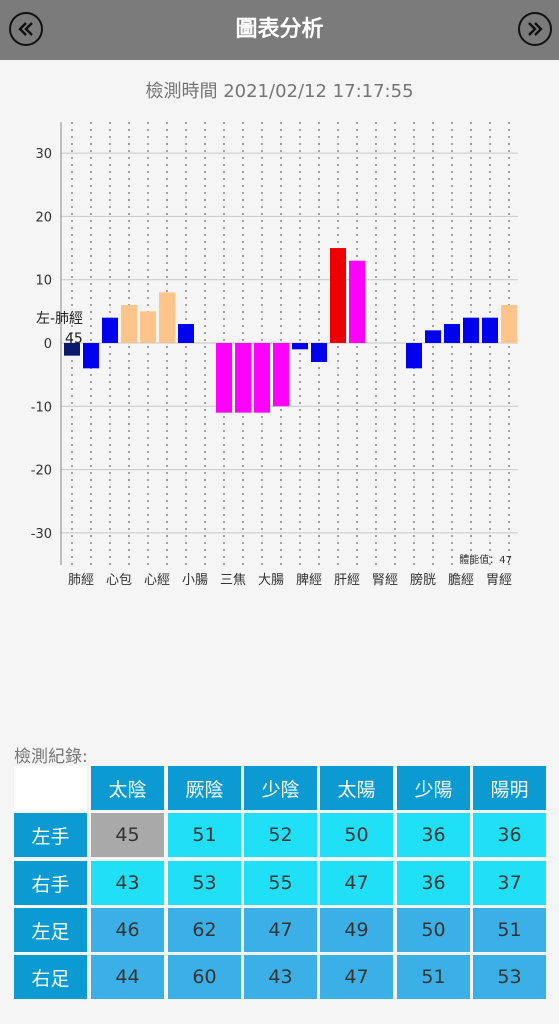  Describe the element at coordinates (279, 91) in the screenshot. I see `measure-time: 檢測時間 2021/02/12 17:17:55` at that location.